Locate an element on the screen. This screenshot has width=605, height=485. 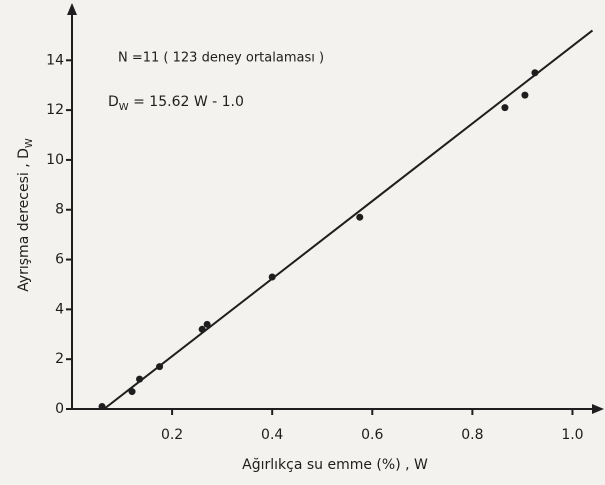
y-tick-label: 10 is located at coordinates (55, 160).